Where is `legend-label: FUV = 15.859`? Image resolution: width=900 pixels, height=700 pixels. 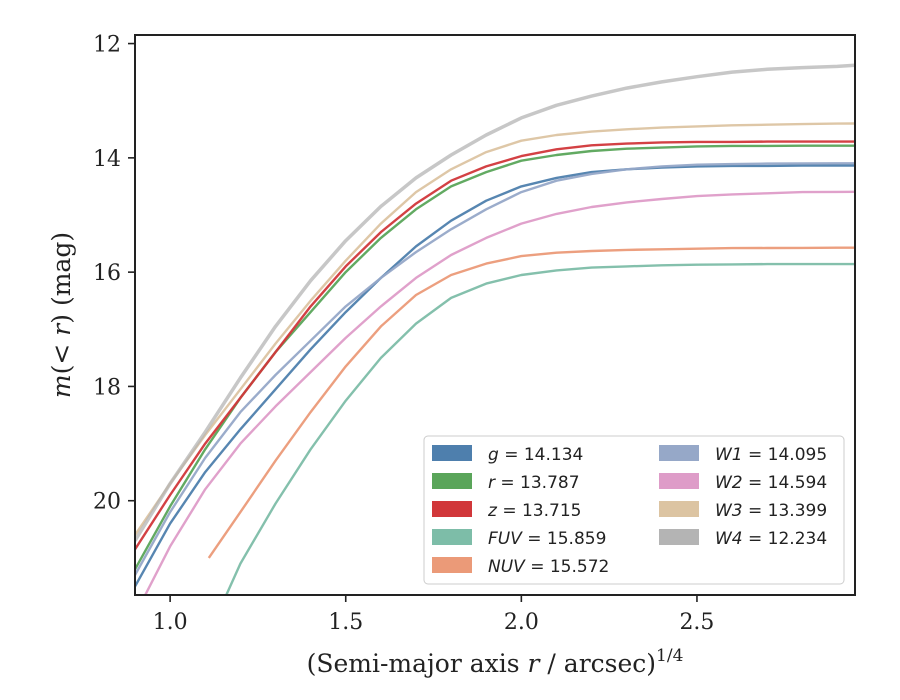 legend-label: FUV = 15.859 is located at coordinates (547, 539).